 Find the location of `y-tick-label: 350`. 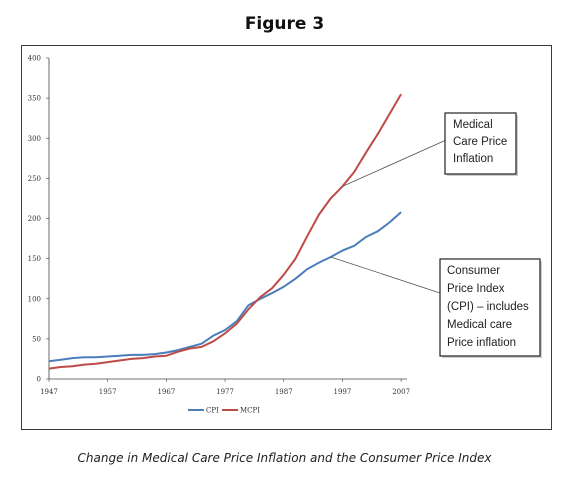

y-tick-label: 350 is located at coordinates (34, 99).